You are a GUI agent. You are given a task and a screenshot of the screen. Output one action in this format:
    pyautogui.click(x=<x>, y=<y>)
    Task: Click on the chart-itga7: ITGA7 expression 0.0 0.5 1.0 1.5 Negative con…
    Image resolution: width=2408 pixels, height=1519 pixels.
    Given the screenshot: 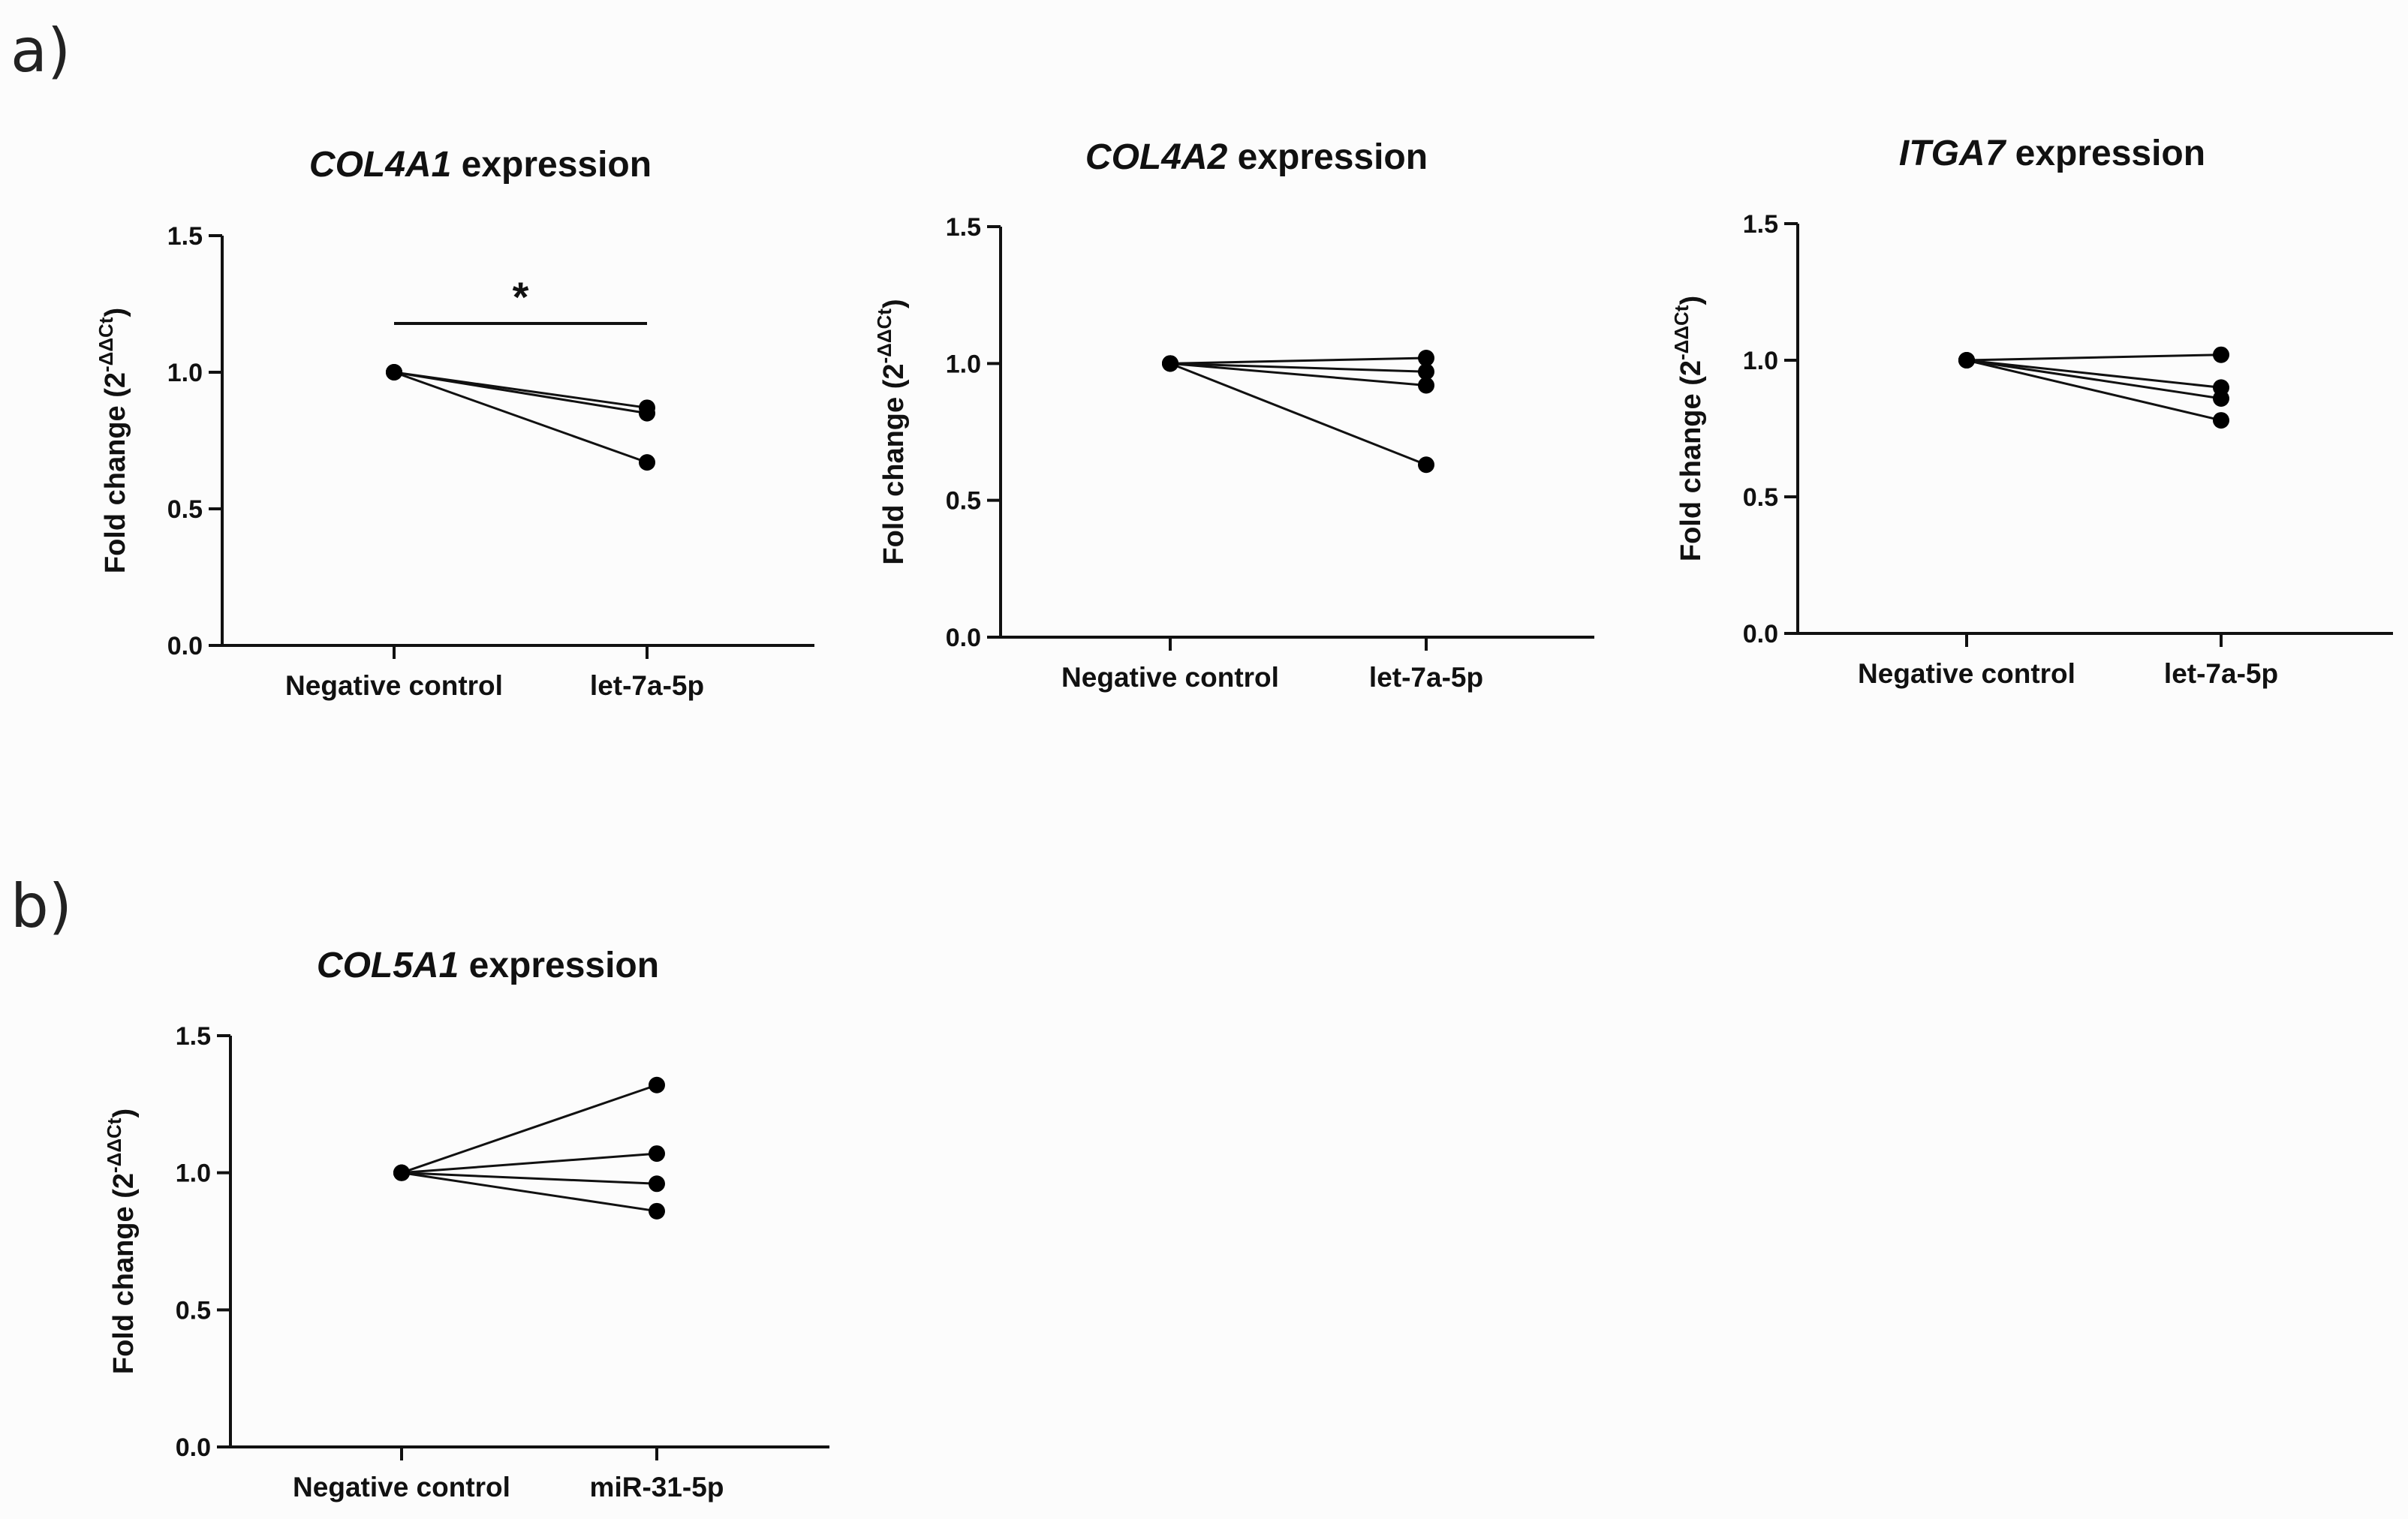 What is the action you would take?
    pyautogui.click(x=2031, y=412)
    